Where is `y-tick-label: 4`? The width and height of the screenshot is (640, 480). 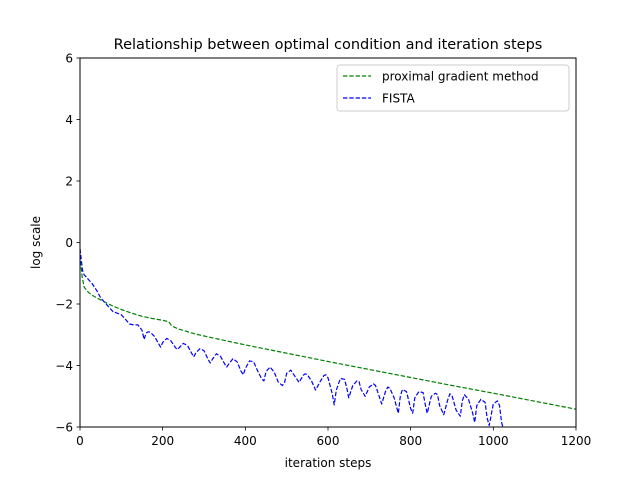
y-tick-label: 4 is located at coordinates (69, 120).